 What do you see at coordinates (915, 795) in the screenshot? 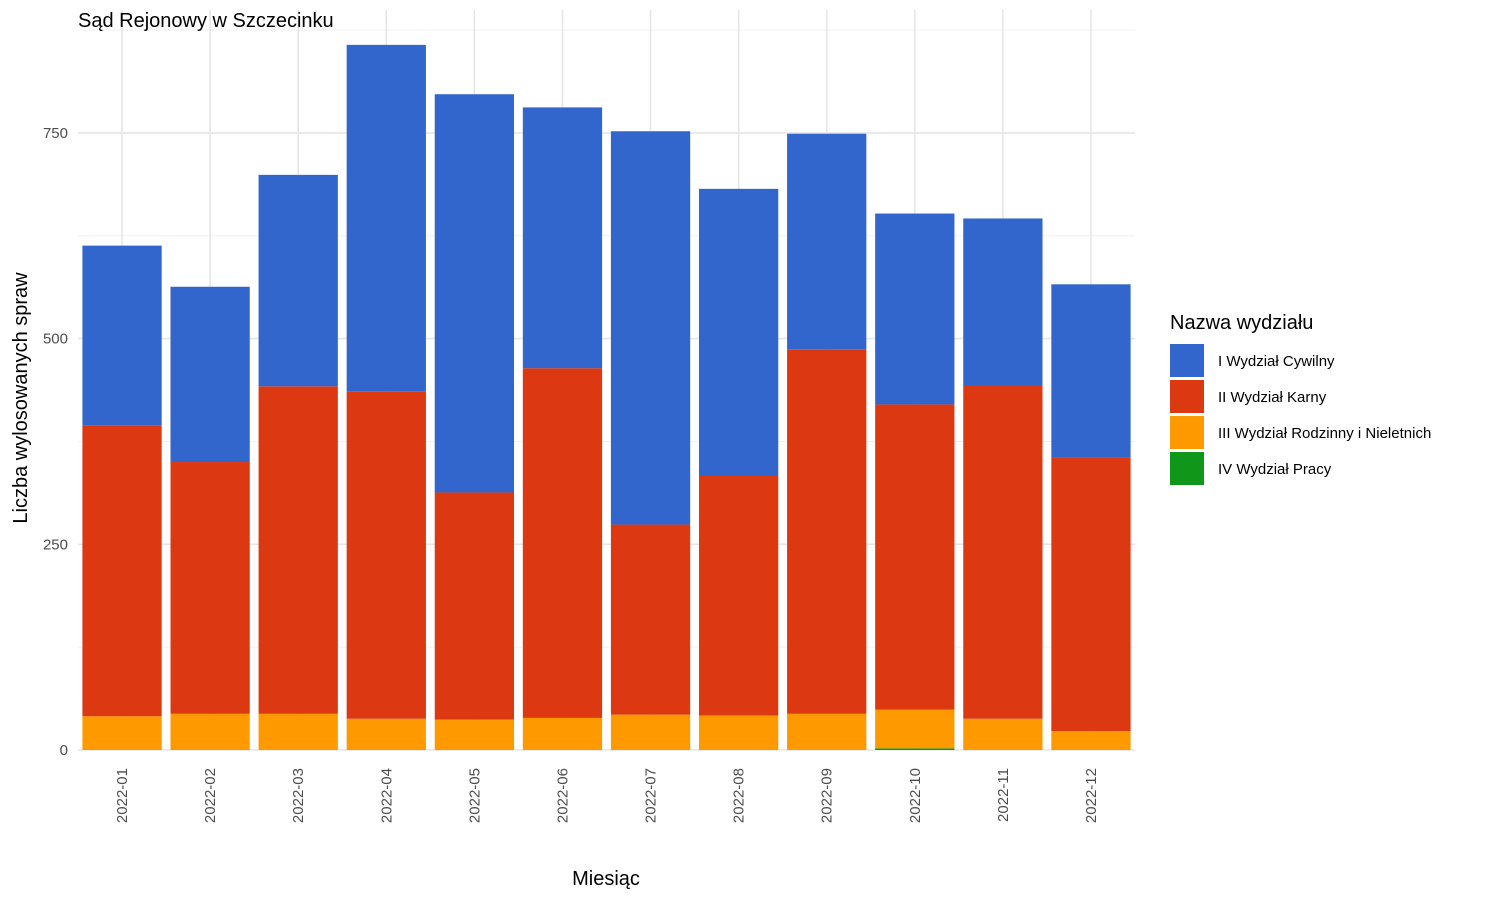
I see `x-tick-label: 2022-10` at bounding box center [915, 795].